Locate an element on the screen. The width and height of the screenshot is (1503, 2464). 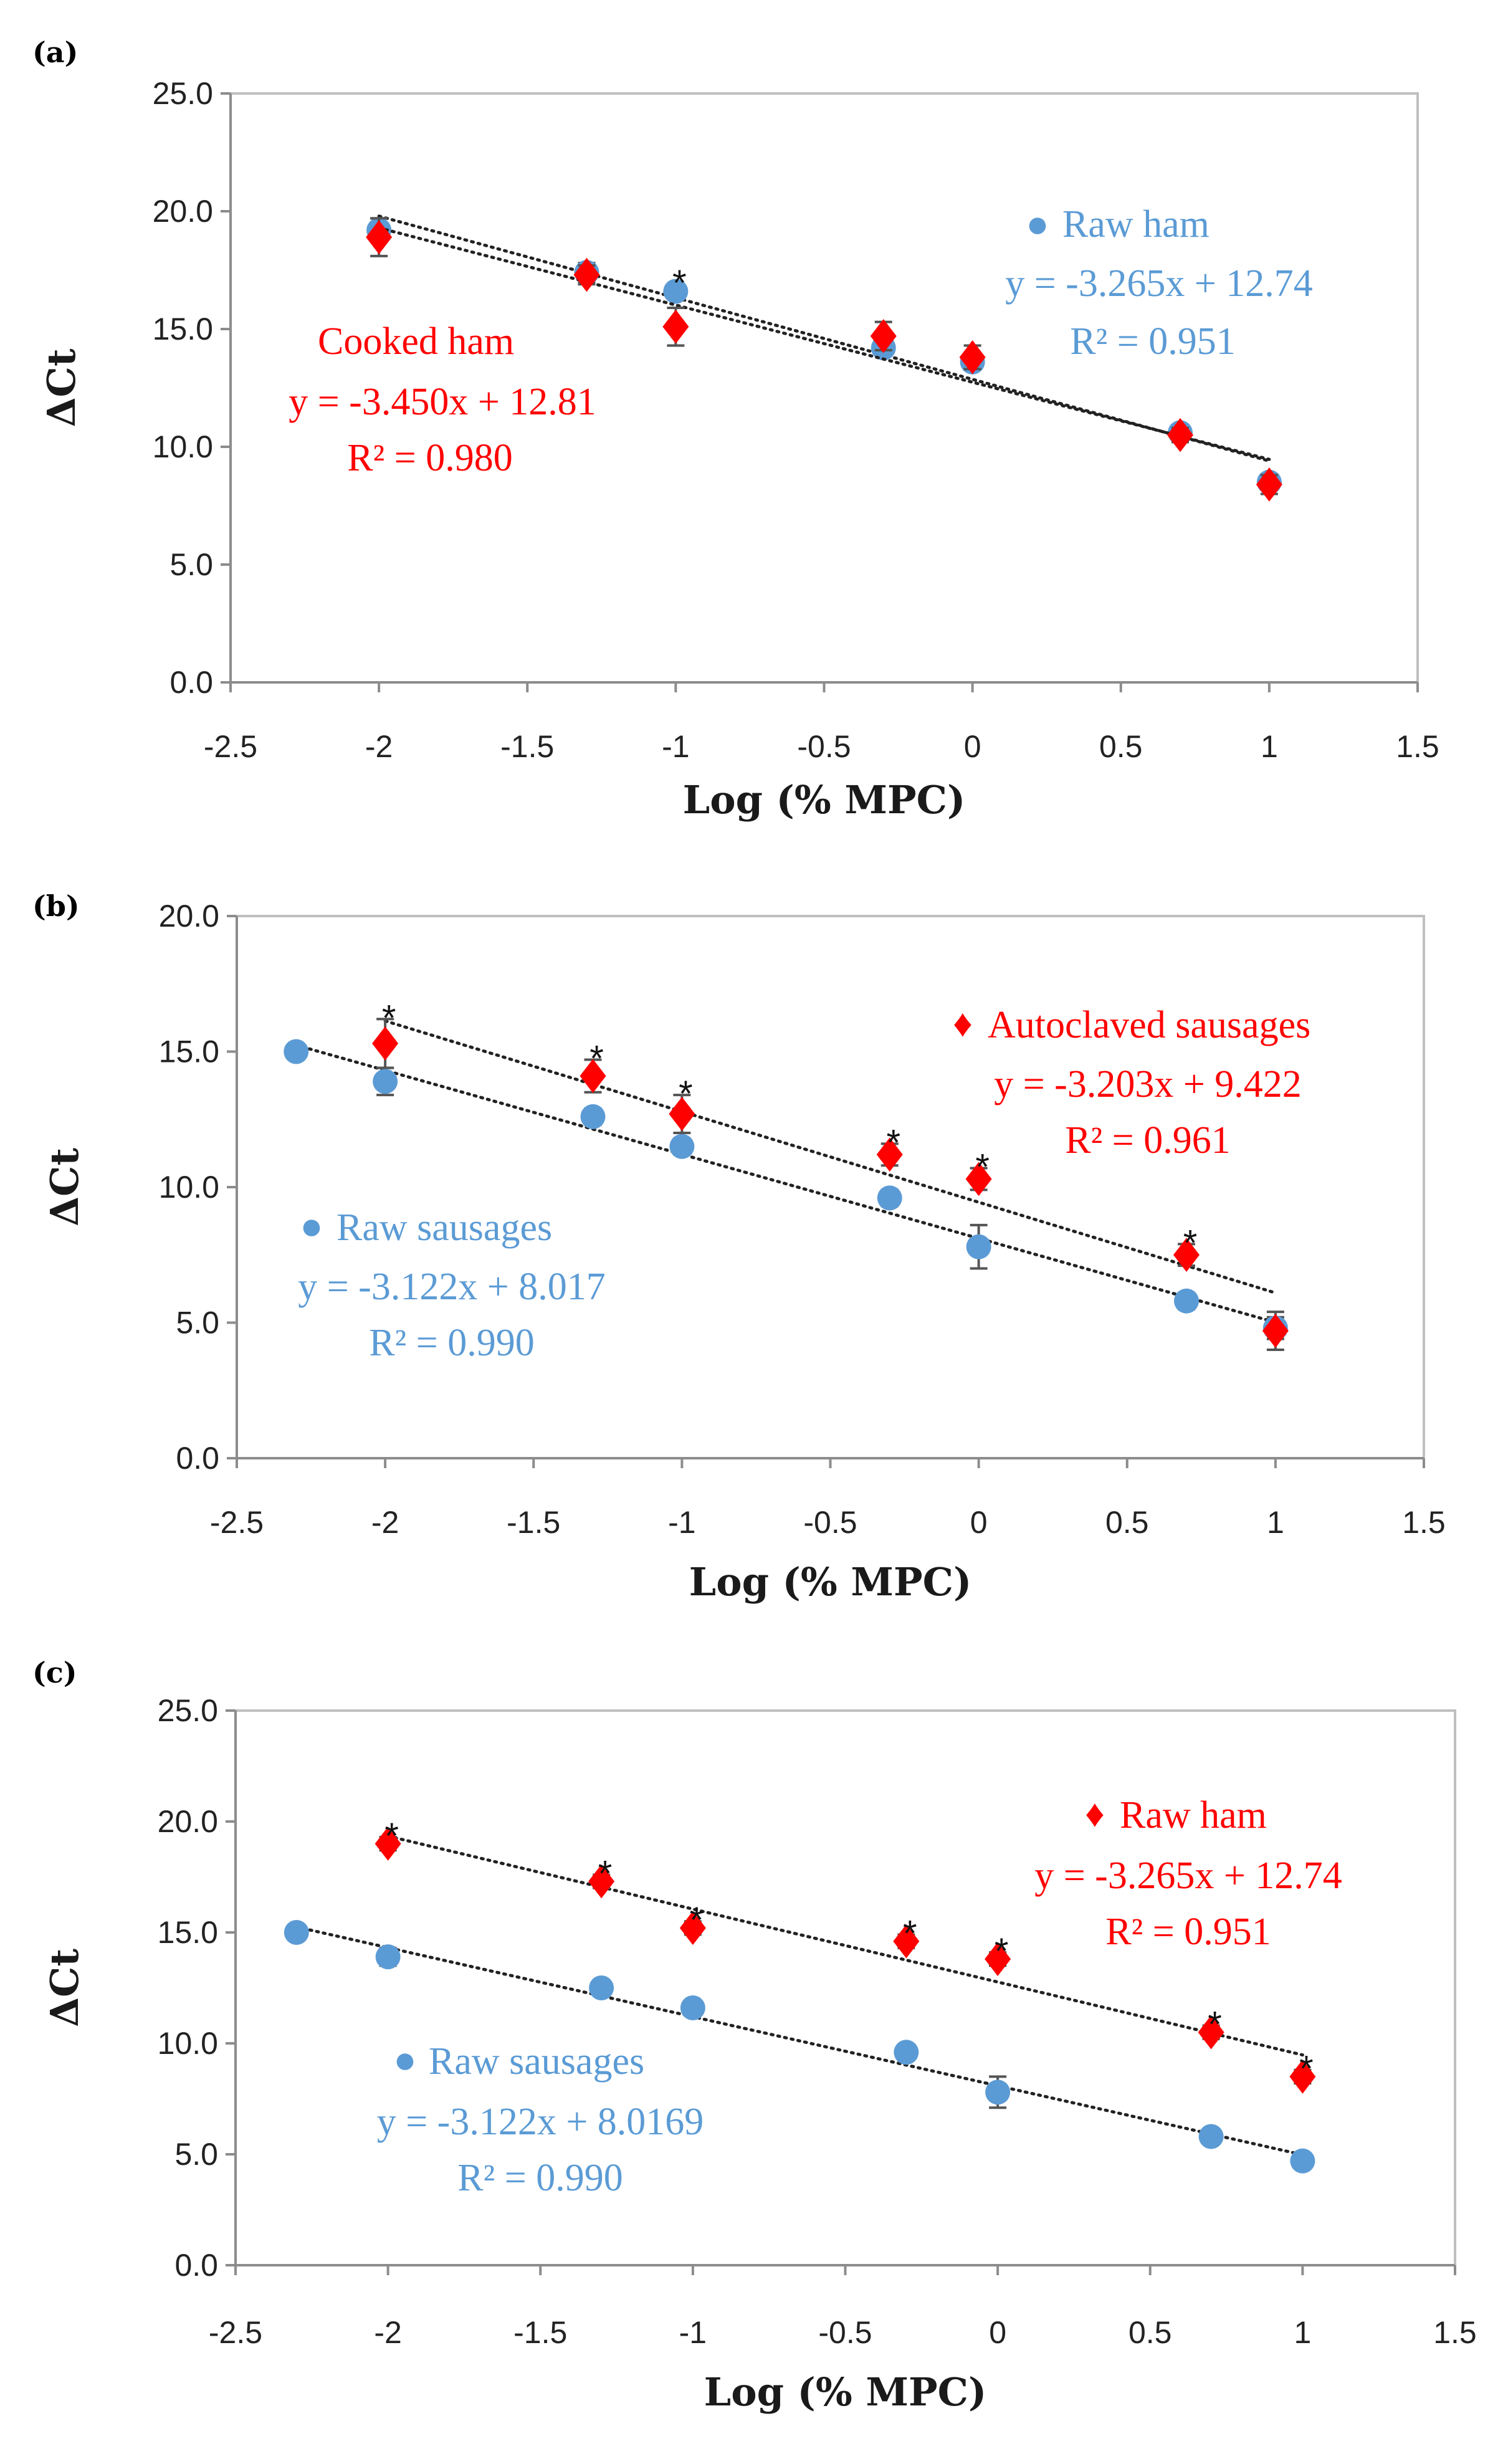
r-squared: R² = 0.961 is located at coordinates (1147, 1140).